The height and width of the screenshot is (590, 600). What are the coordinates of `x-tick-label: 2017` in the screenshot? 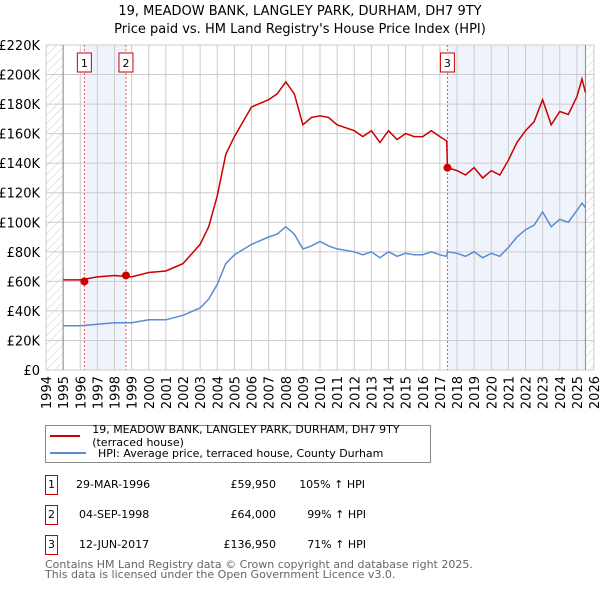 It's located at (441, 392).